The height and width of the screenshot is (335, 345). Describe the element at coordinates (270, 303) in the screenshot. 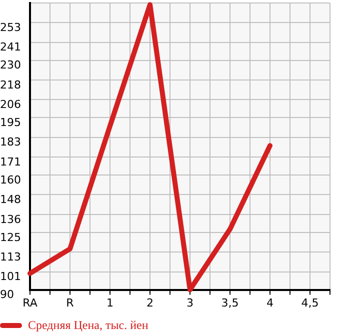

I see `x-tick-label: 4` at that location.